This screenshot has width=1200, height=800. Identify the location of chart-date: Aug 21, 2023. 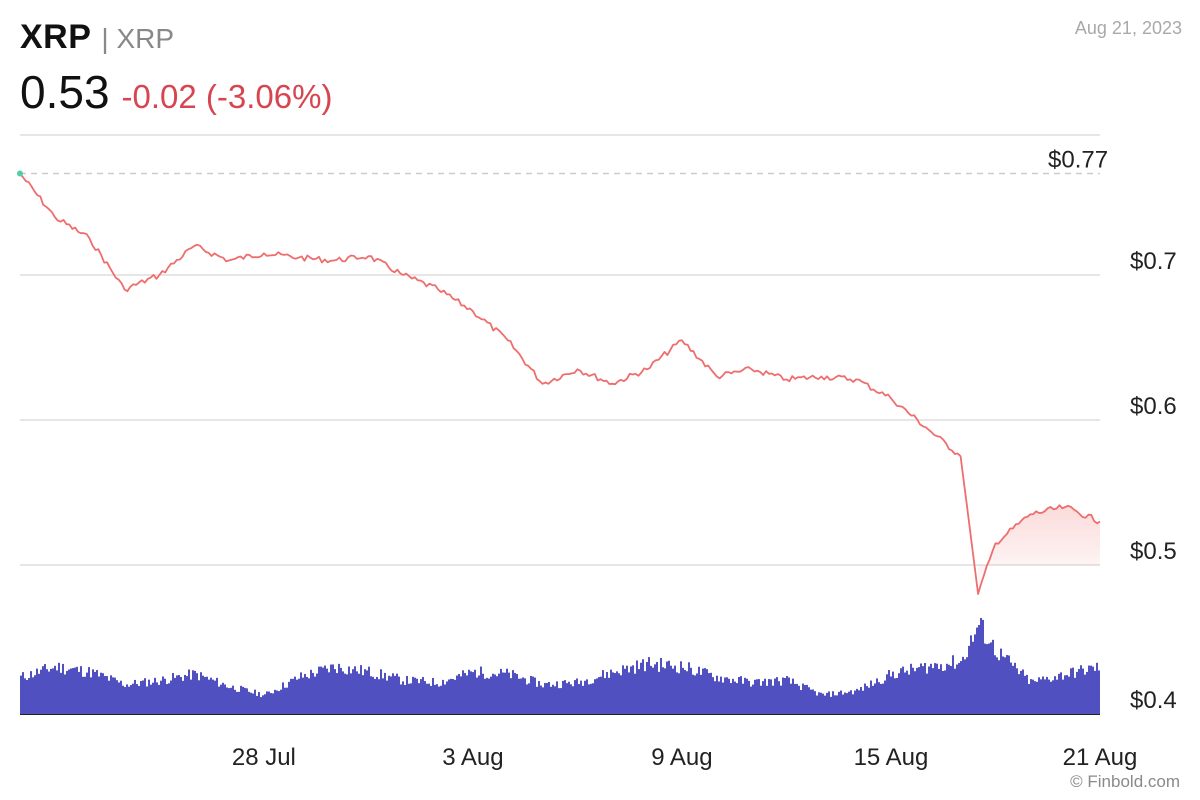
(1128, 28).